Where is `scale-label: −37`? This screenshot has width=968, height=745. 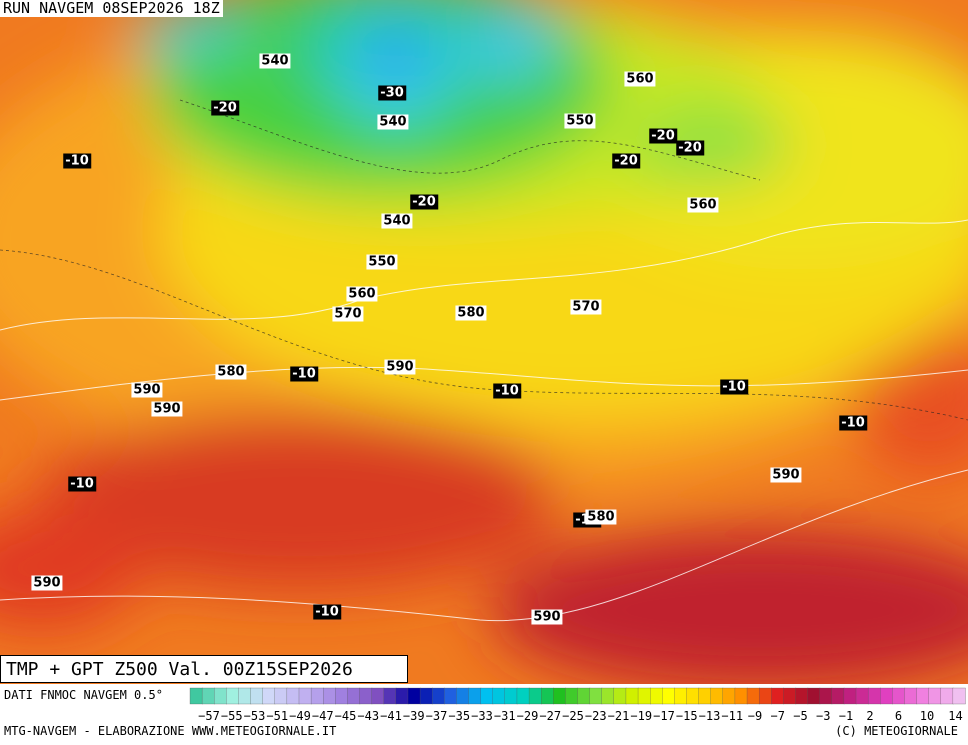
scale-label: −37 is located at coordinates (437, 716).